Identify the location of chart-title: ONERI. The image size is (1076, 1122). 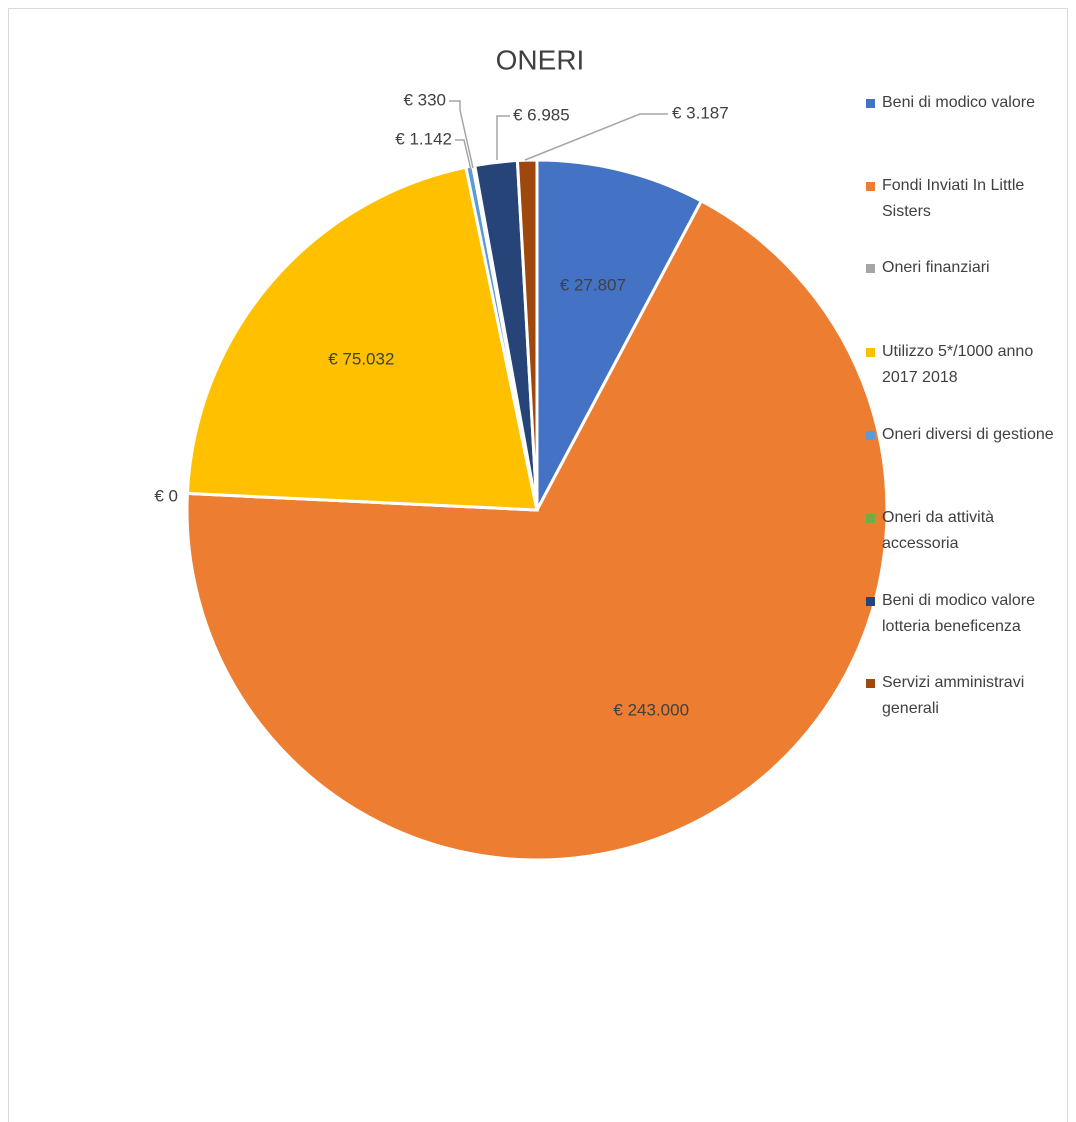
(540, 59).